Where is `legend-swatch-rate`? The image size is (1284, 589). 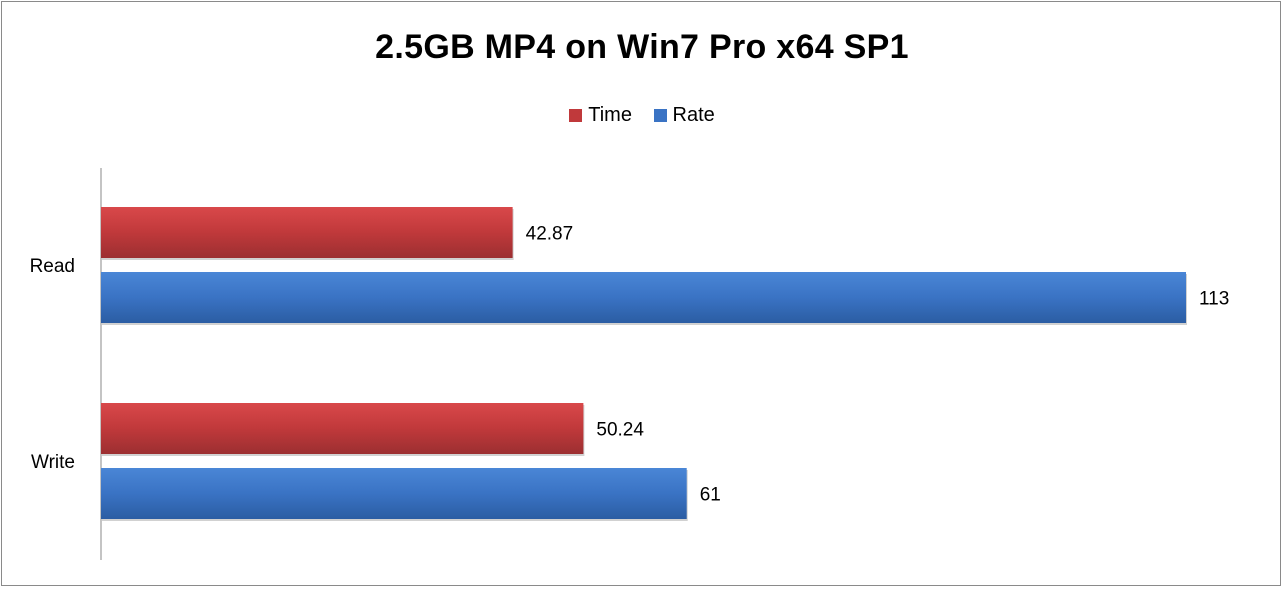
legend-swatch-rate is located at coordinates (660, 115).